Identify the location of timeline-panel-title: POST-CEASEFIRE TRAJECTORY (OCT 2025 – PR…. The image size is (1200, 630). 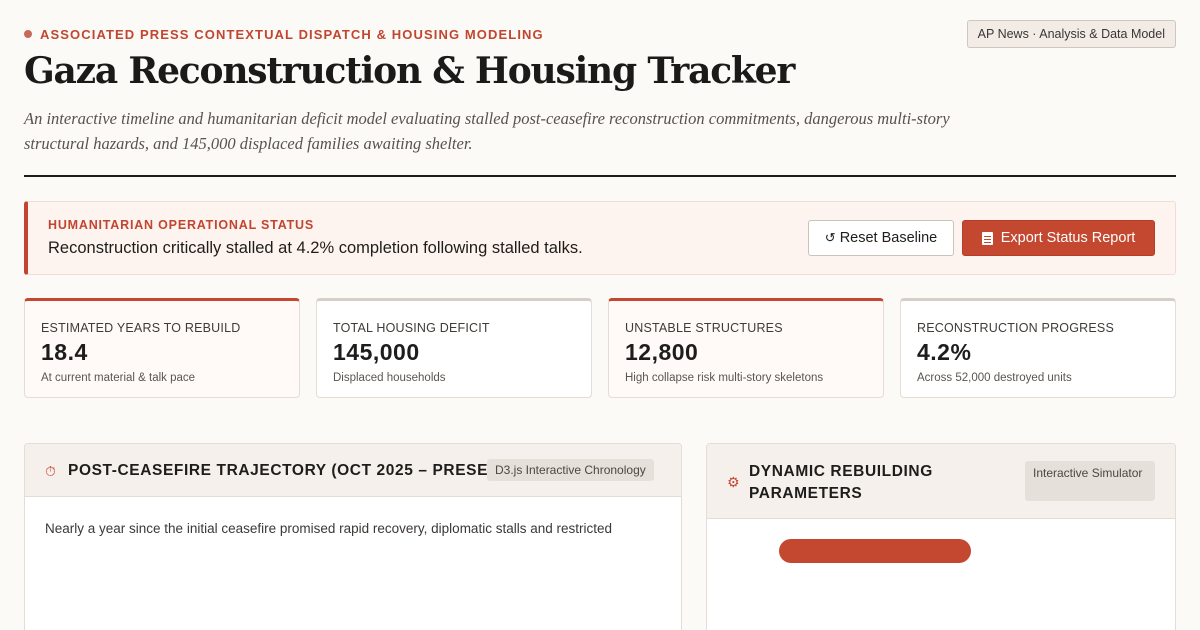
(292, 470).